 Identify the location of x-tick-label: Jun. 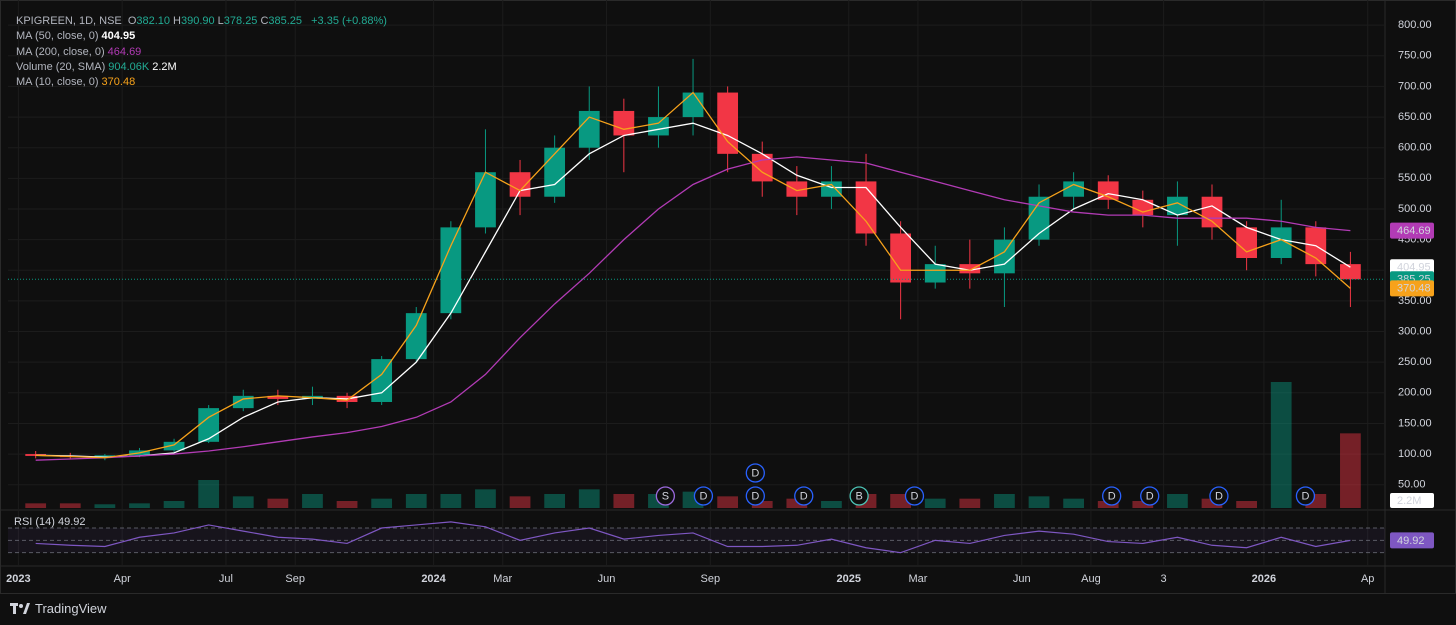
(1022, 579).